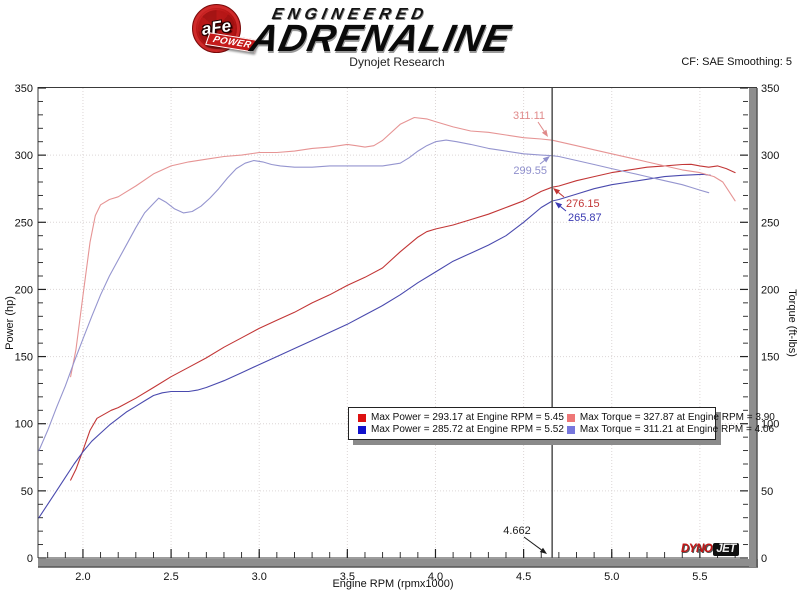 This screenshot has width=800, height=600. Describe the element at coordinates (611, 577) in the screenshot. I see `x-axis-label: 5.0` at that location.